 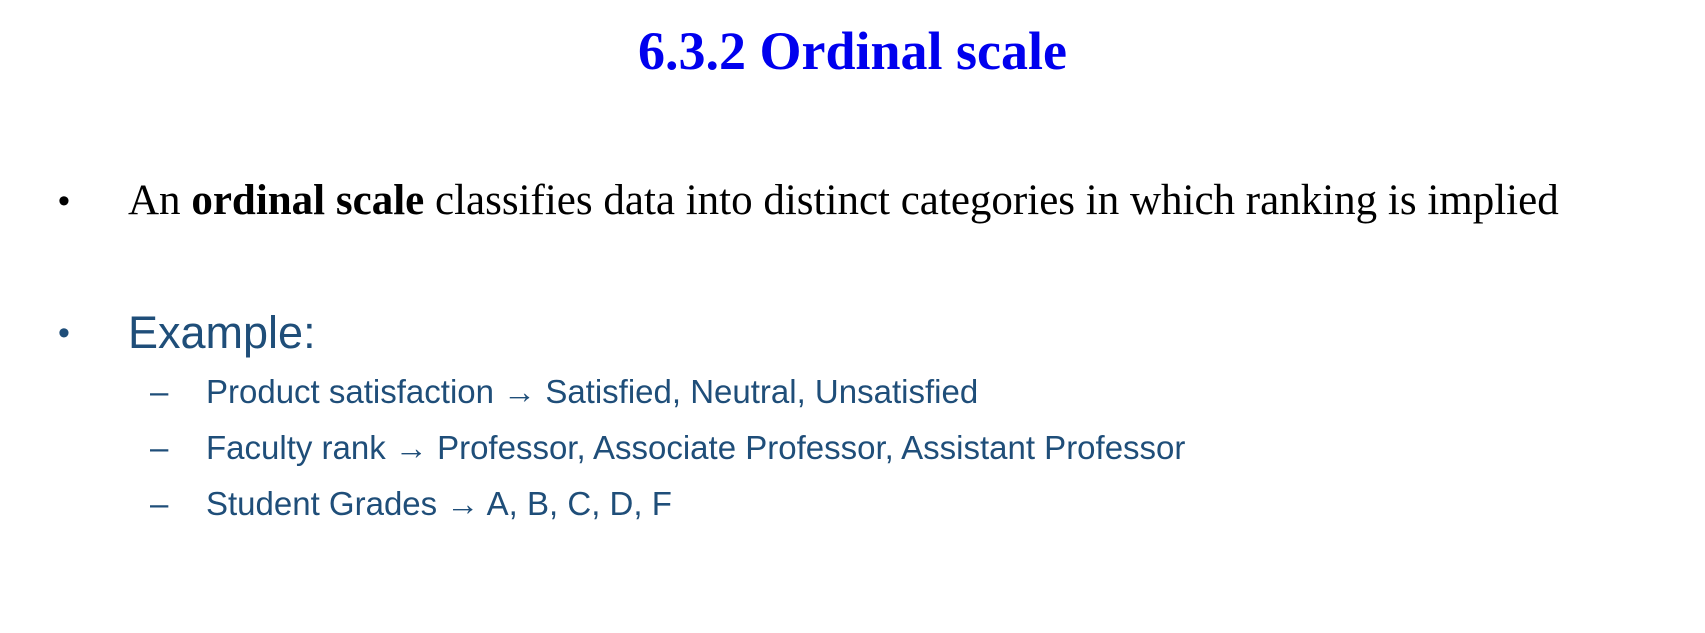 What do you see at coordinates (852, 51) in the screenshot?
I see `slide-title: 6.3.2 Ordinal scale` at bounding box center [852, 51].